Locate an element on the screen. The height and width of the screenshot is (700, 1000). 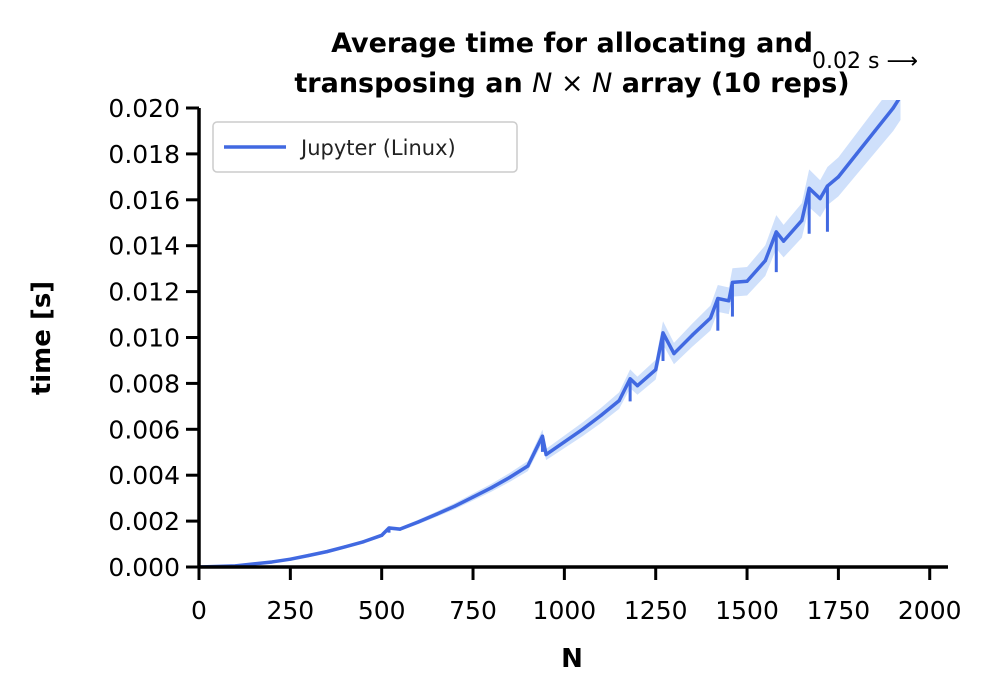
y-tick-label: 0.012 is located at coordinates (144, 292).